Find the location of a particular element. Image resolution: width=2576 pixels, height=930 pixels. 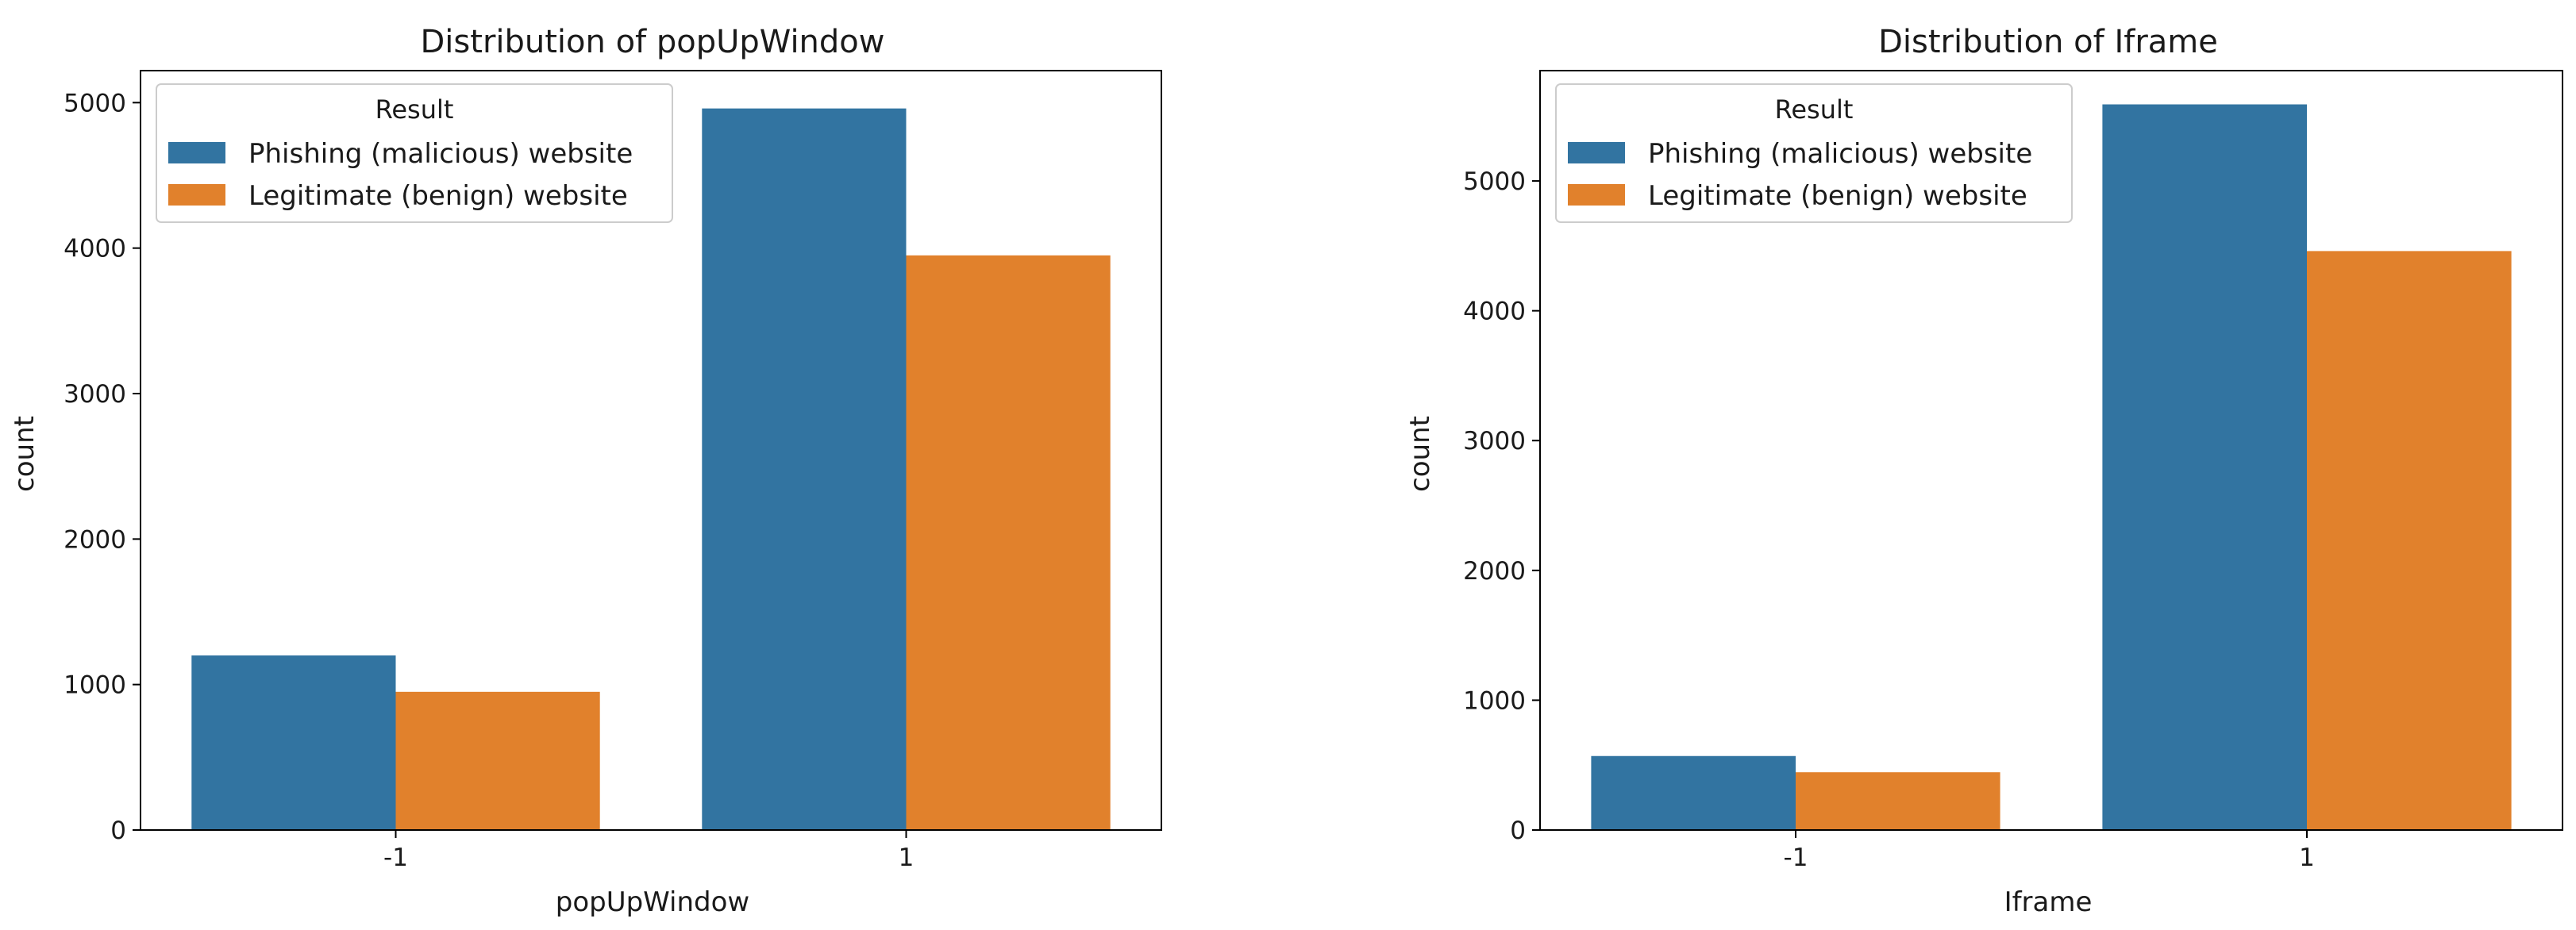

x-axis-label: Iframe is located at coordinates (2048, 902).